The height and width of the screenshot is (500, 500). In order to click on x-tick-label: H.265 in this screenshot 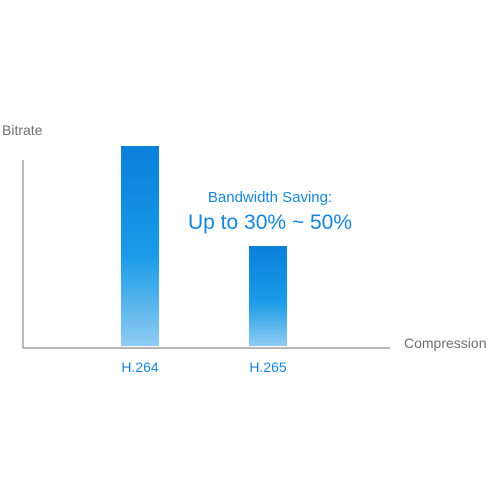, I will do `click(268, 367)`.